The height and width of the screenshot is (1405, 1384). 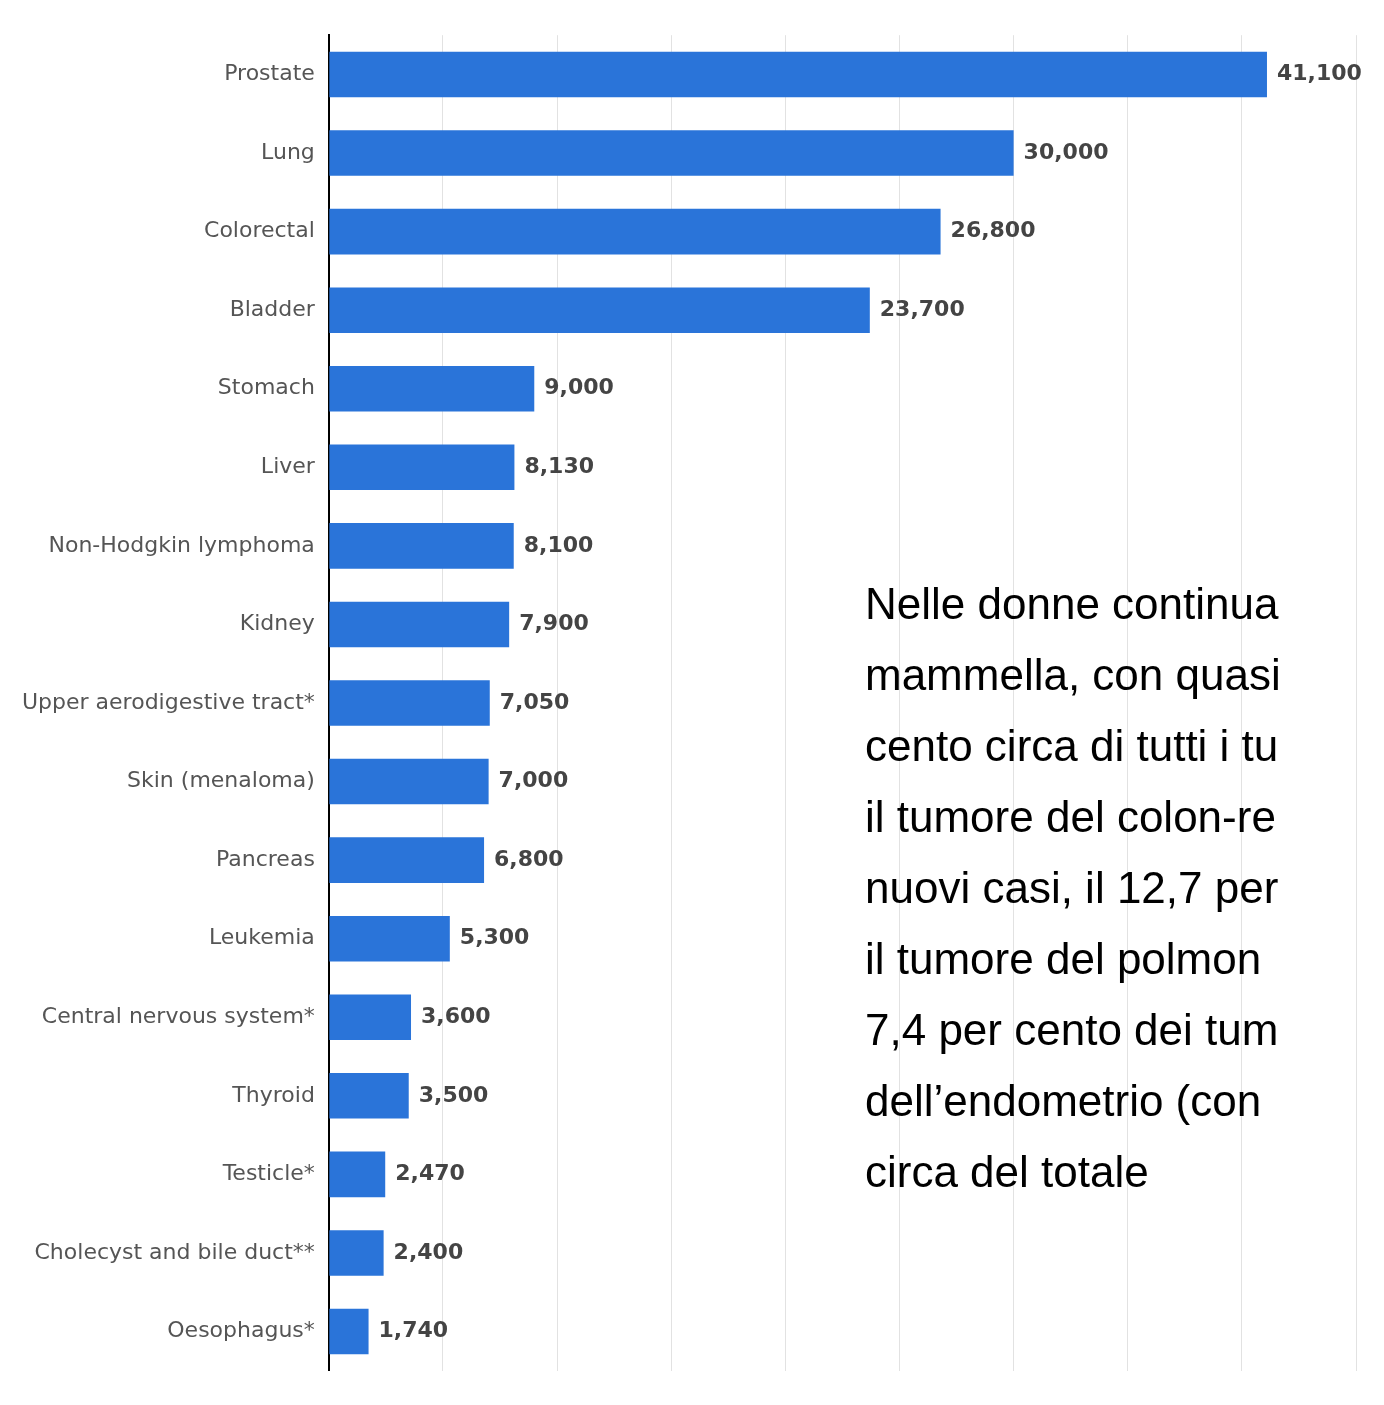 What do you see at coordinates (1007, 1172) in the screenshot?
I see `annotation: circa del totale` at bounding box center [1007, 1172].